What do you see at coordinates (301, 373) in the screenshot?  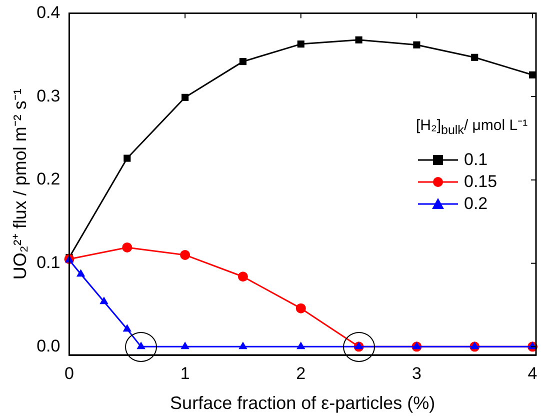 I see `x-tick-label: 2` at bounding box center [301, 373].